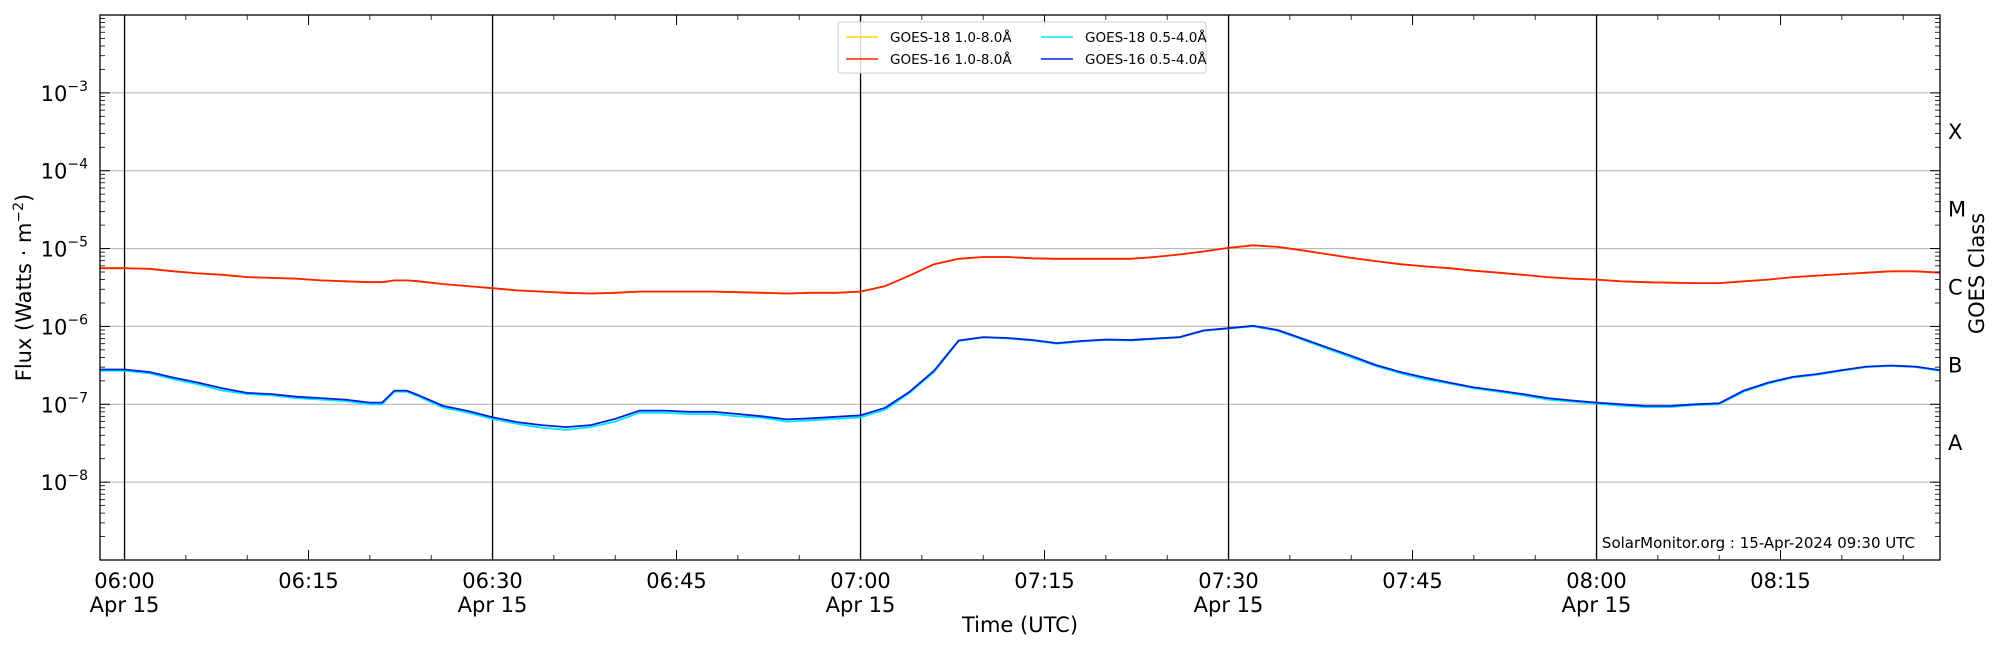  What do you see at coordinates (1019, 625) in the screenshot?
I see `x-axis-label: Time (UTC)` at bounding box center [1019, 625].